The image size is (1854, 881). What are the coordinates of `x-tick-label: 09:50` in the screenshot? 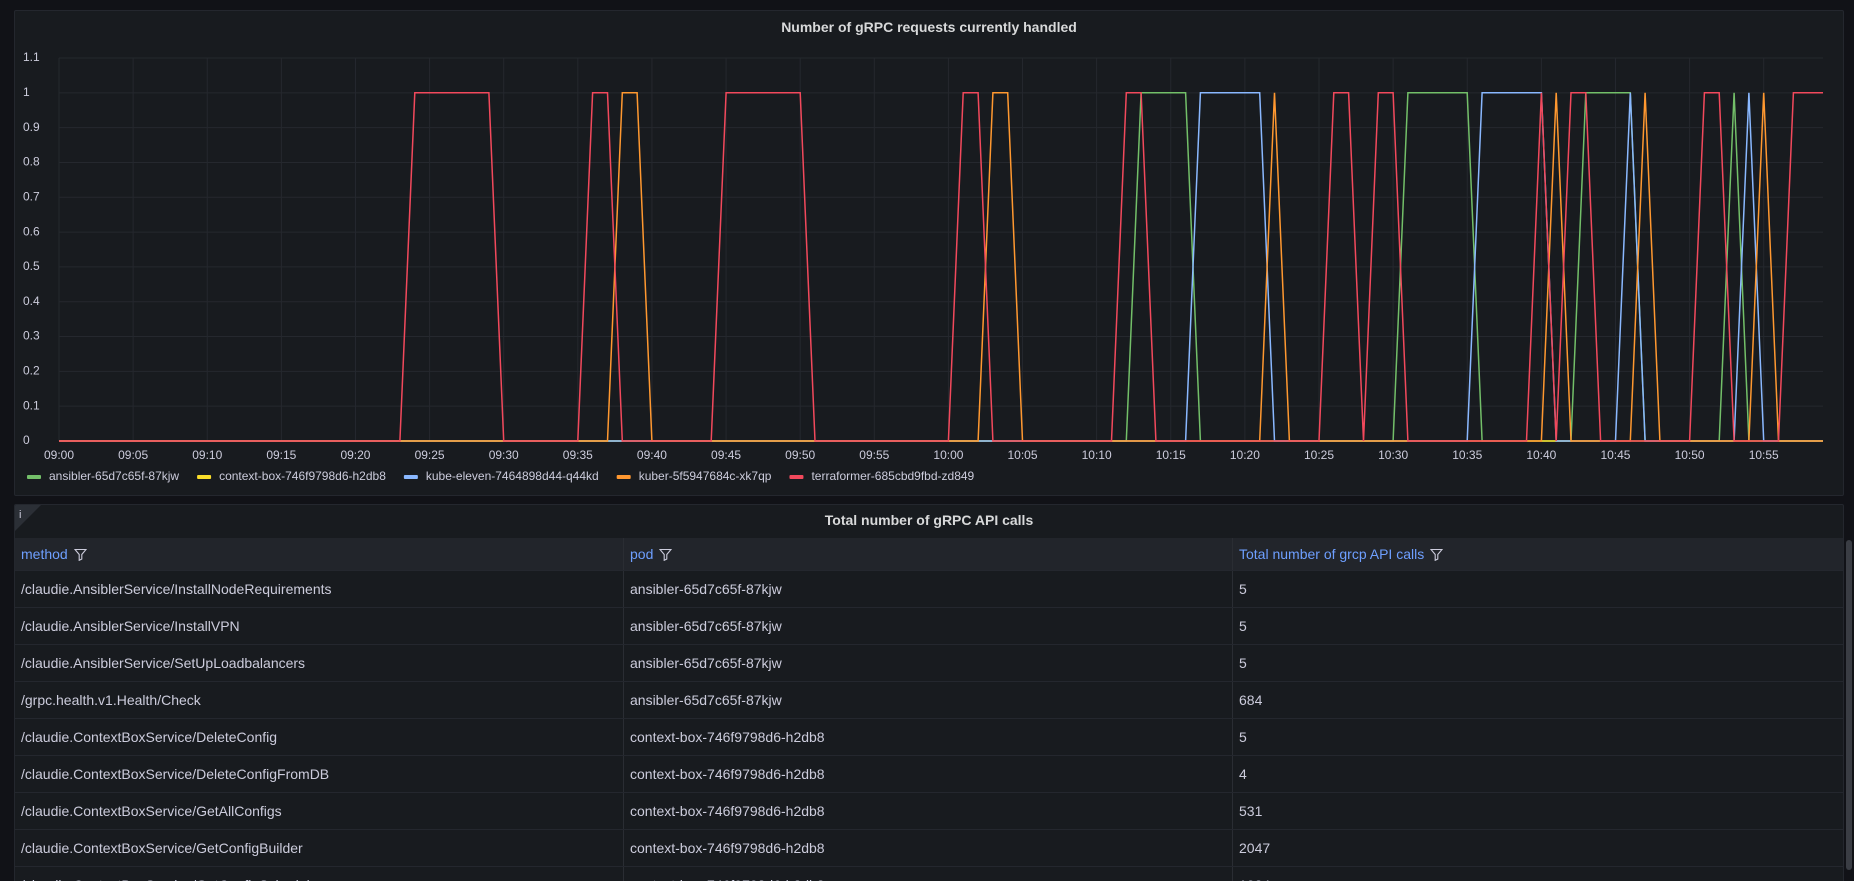 It's located at (800, 455).